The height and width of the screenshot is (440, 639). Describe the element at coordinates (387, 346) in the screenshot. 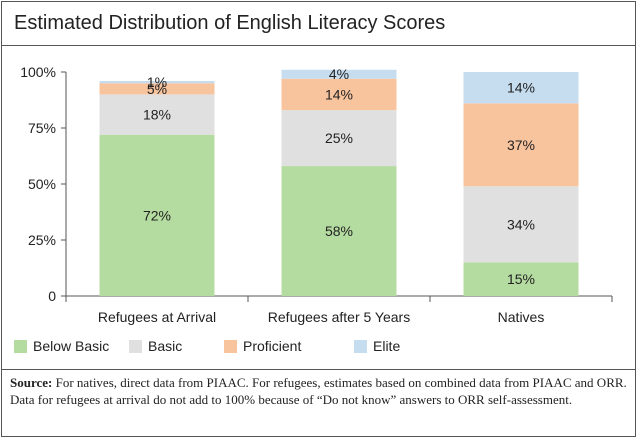

I see `legend-label: Elite` at that location.